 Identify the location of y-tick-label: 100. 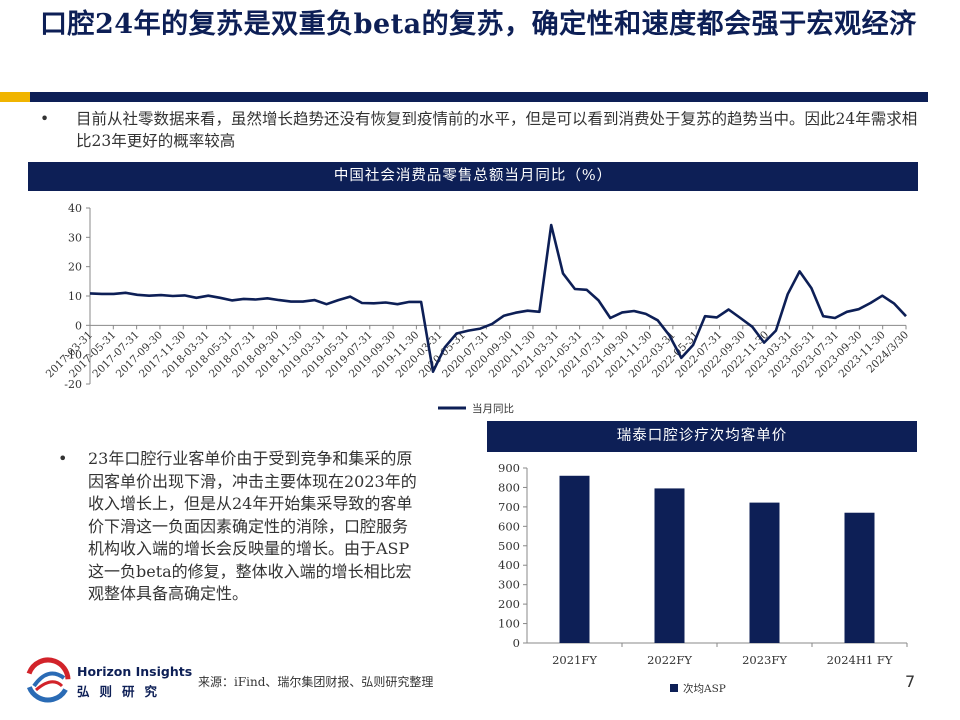
(509, 624).